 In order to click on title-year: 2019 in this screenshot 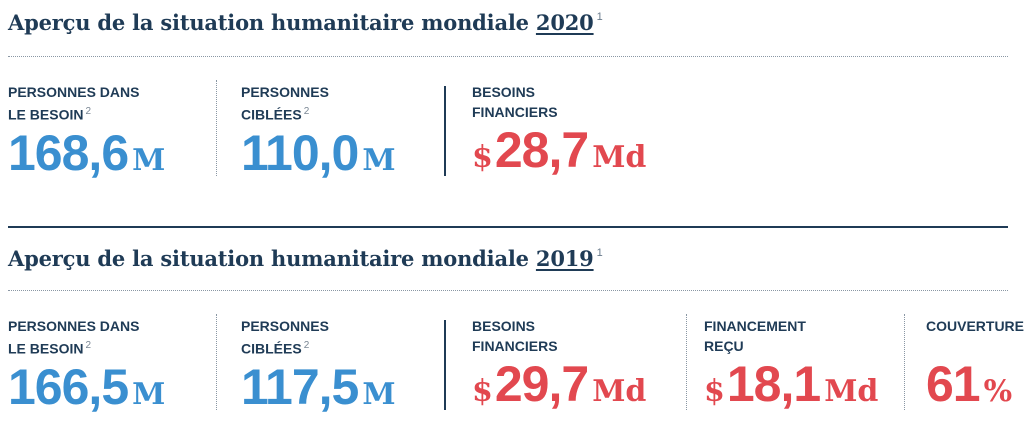, I will do `click(564, 258)`.